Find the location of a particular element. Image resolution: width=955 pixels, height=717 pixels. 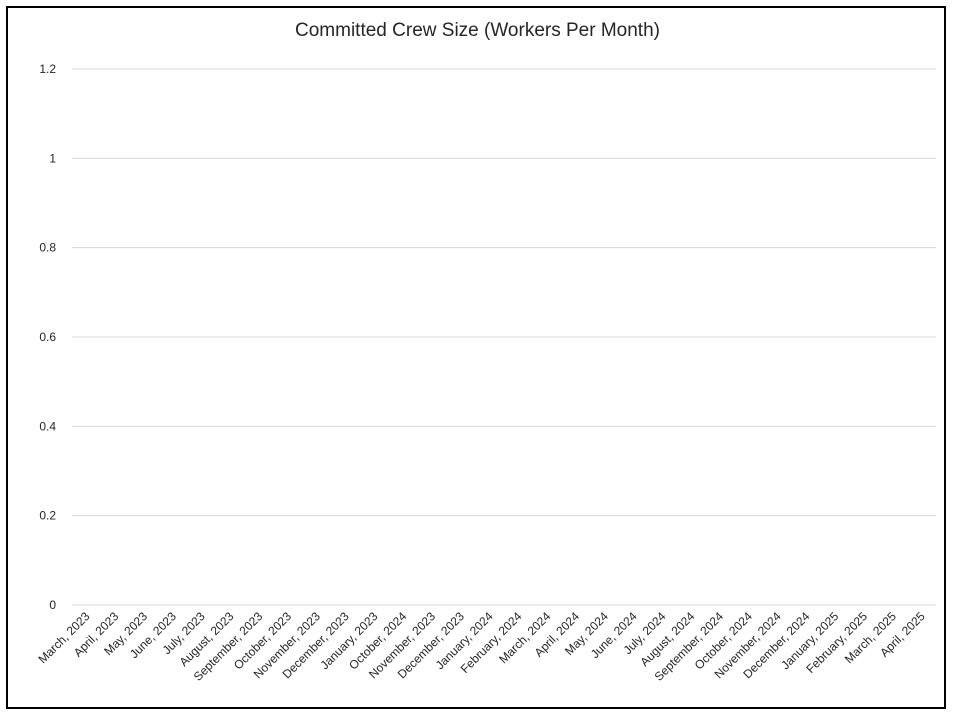

y-tick-label: 0 is located at coordinates (52, 605).